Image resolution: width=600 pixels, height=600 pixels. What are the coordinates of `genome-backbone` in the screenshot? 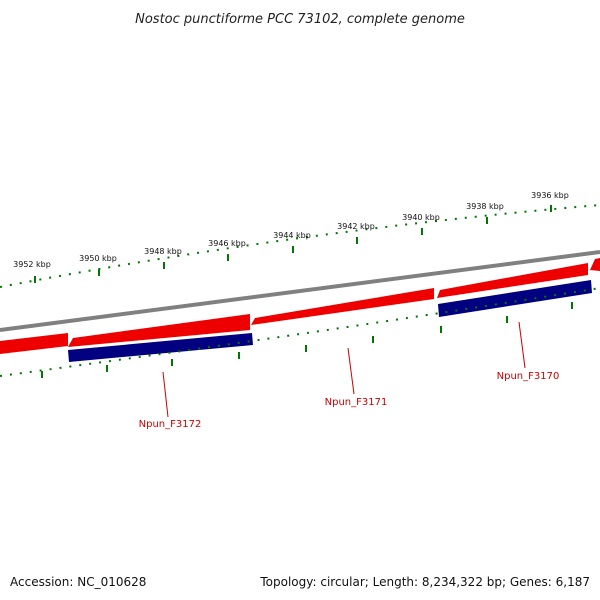 It's located at (300, 291).